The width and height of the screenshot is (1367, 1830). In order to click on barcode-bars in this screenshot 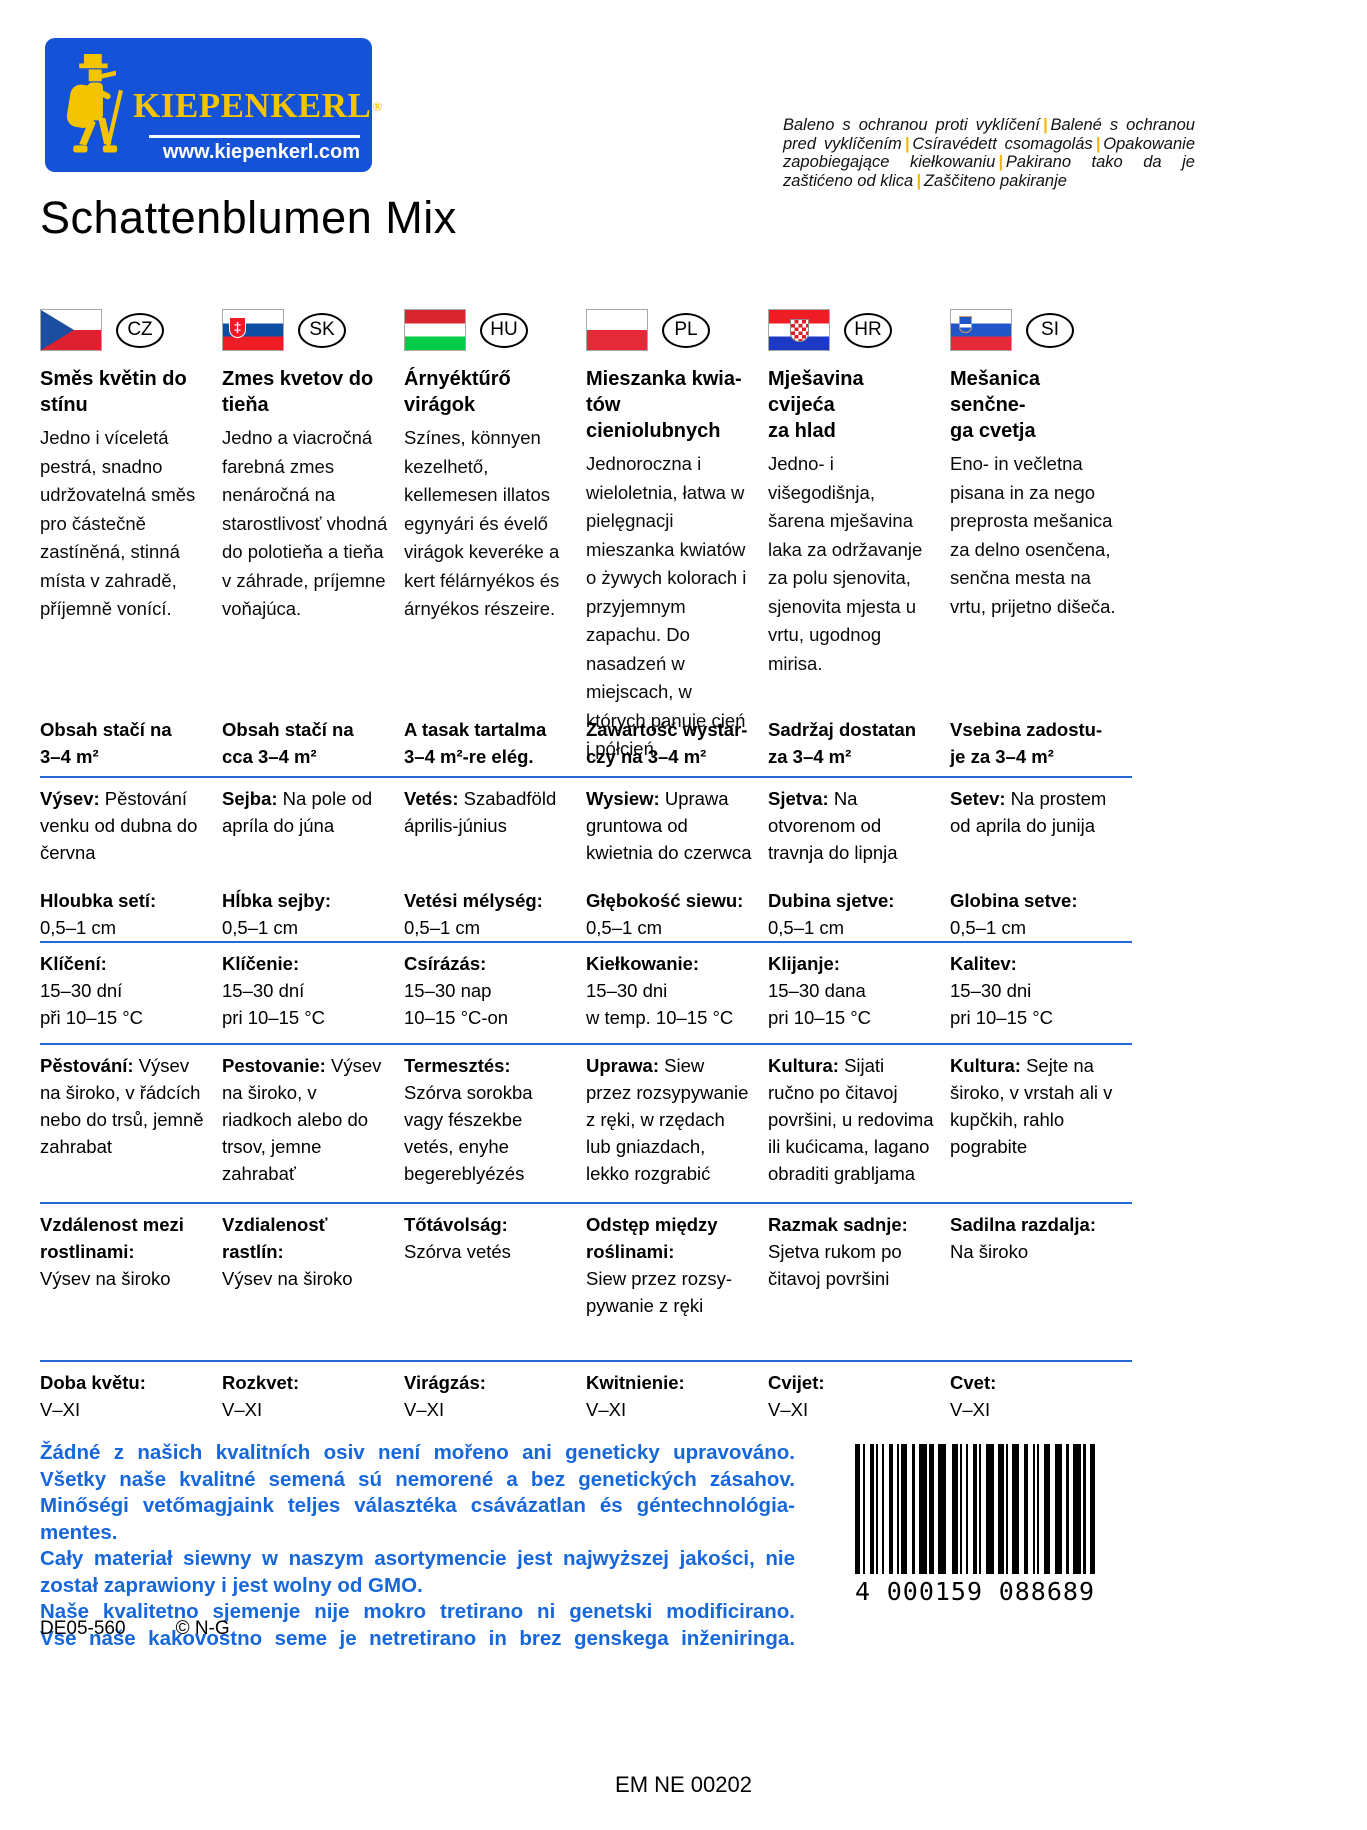, I will do `click(975, 1509)`.